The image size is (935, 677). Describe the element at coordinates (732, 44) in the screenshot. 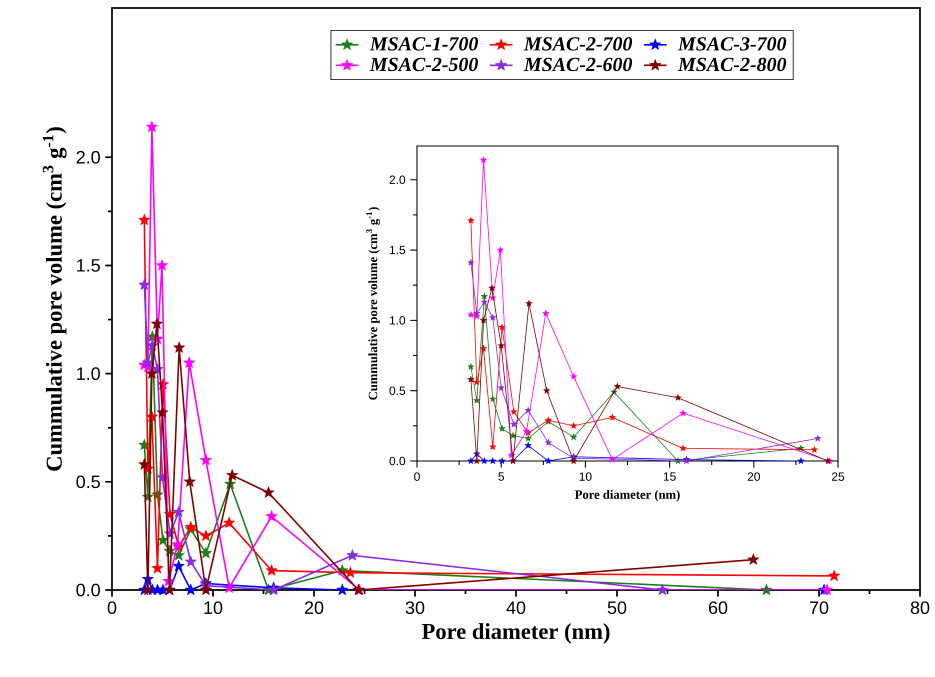

I see `legend-label: MSAC-3-700` at that location.